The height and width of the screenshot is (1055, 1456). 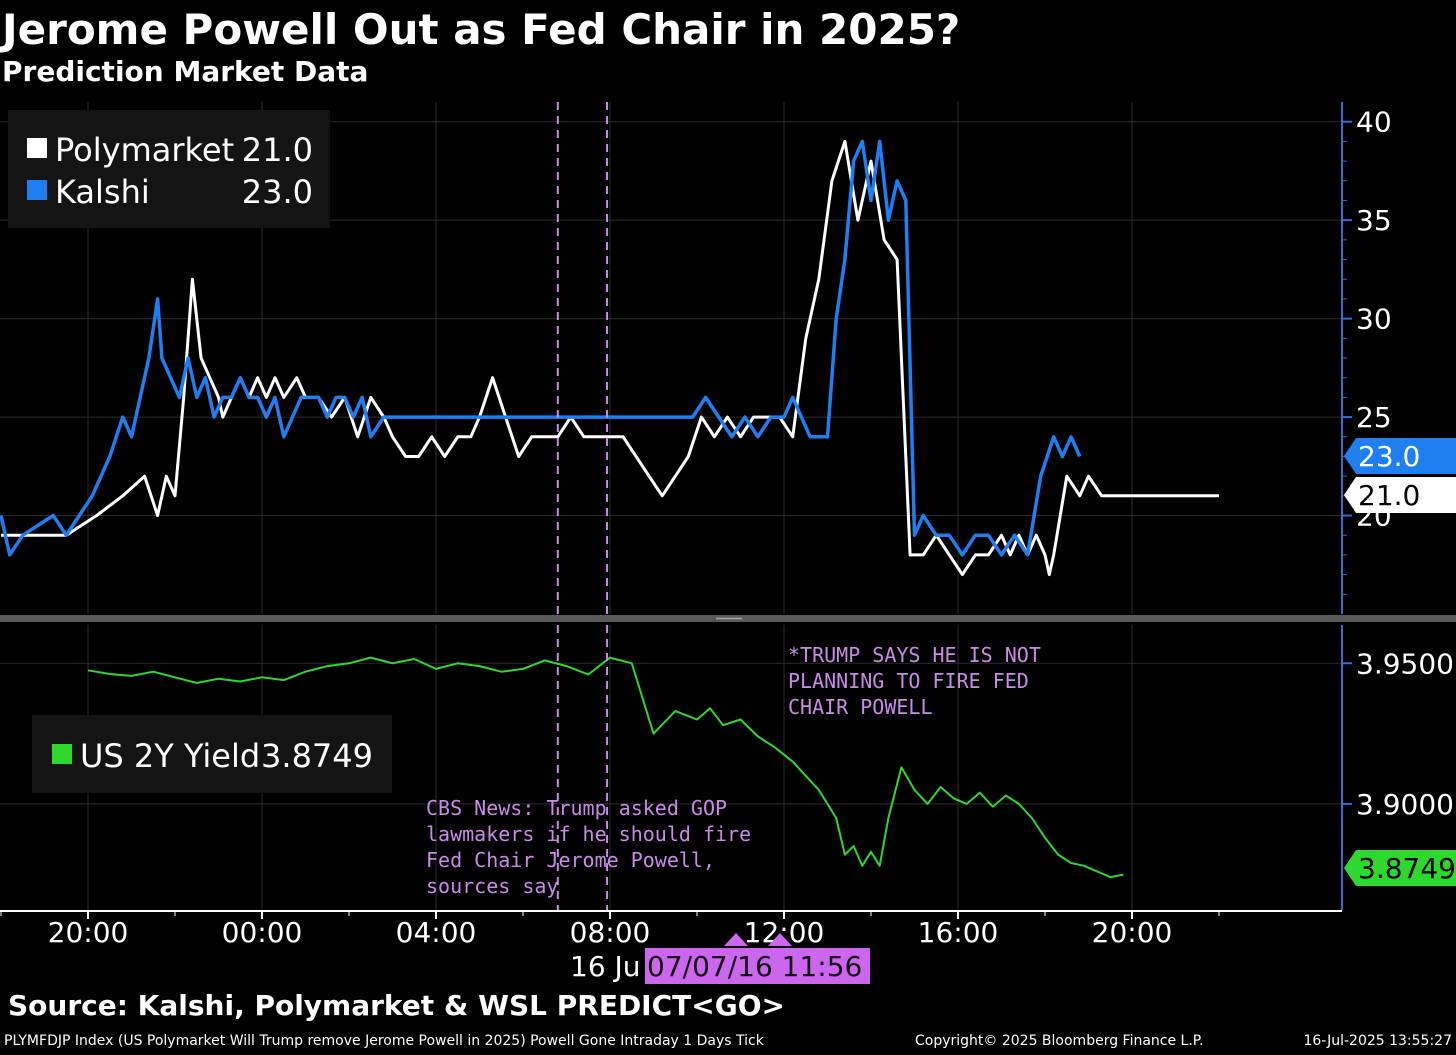 I want to click on x-tick-label-6: 20:00, so click(x=1132, y=932).